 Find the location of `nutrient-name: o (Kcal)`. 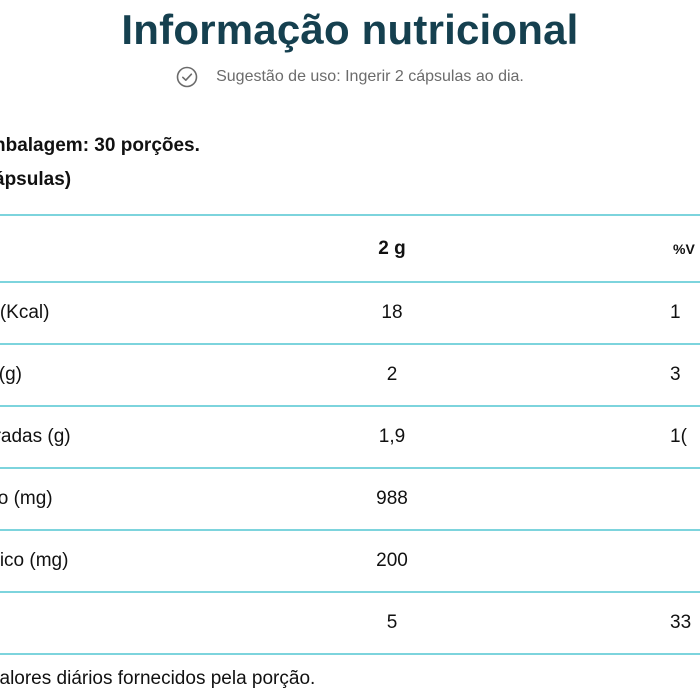

nutrient-name: o (Kcal) is located at coordinates (25, 312).